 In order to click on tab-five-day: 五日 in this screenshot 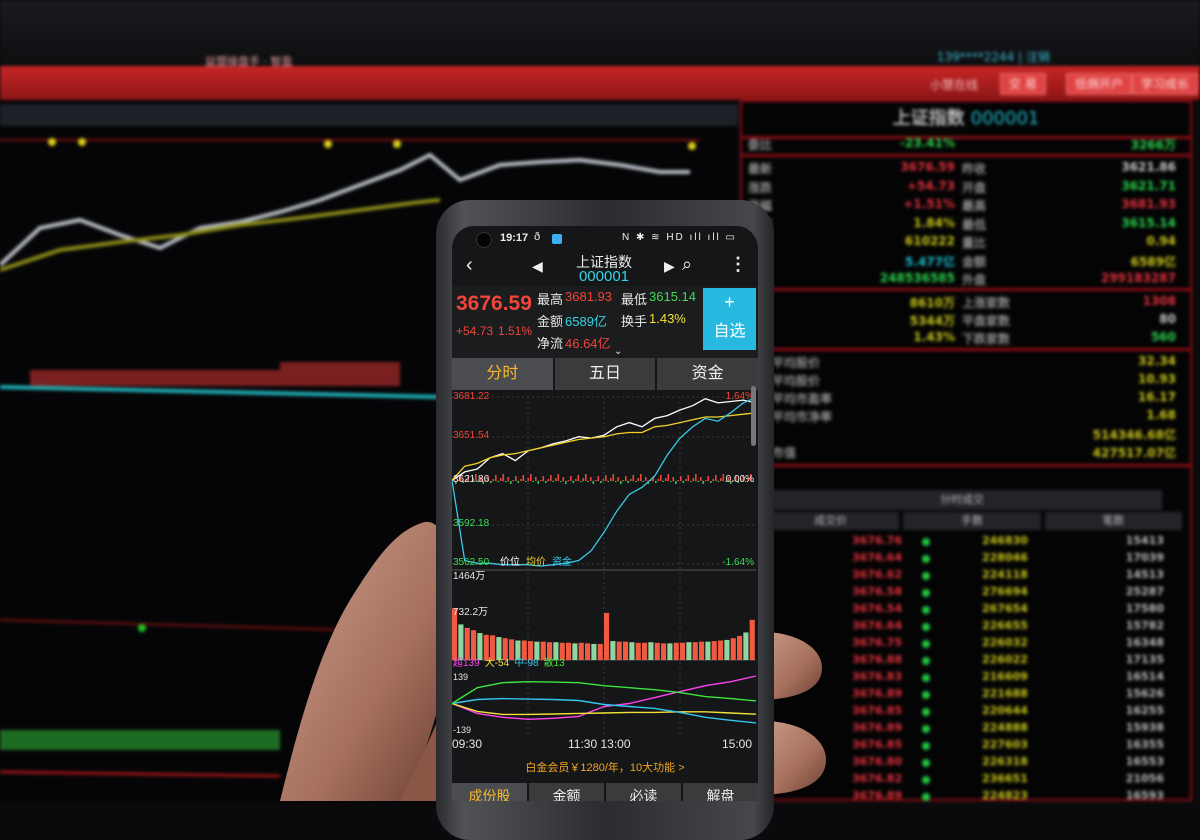, I will do `click(605, 374)`.